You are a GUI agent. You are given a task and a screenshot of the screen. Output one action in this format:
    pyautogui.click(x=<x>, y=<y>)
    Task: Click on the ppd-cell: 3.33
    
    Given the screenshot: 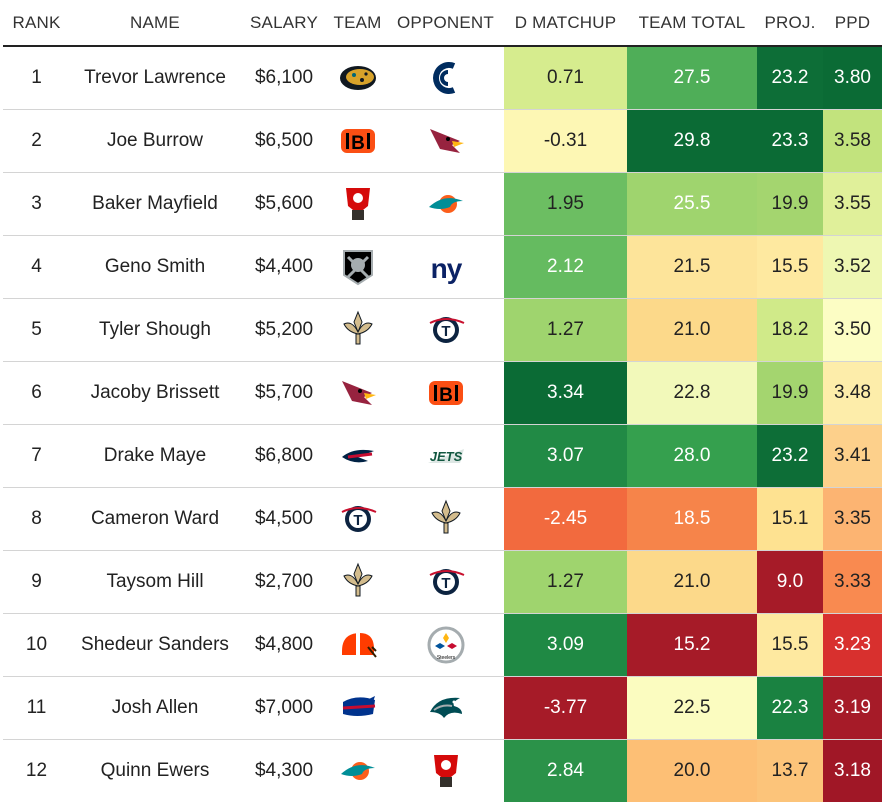 What is the action you would take?
    pyautogui.click(x=852, y=582)
    